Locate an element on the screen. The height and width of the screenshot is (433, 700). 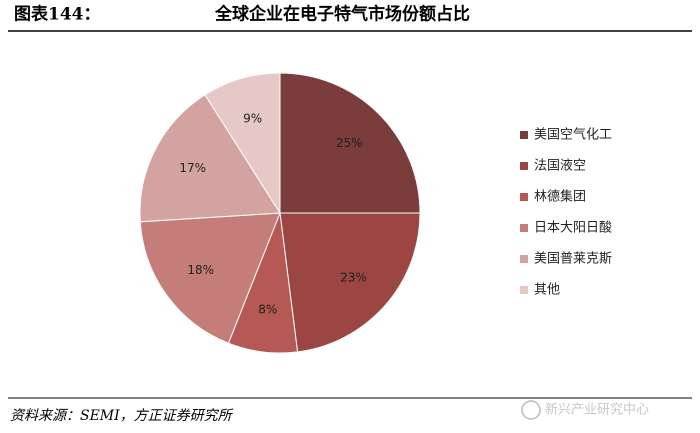
data-label: 17% is located at coordinates (192, 168).